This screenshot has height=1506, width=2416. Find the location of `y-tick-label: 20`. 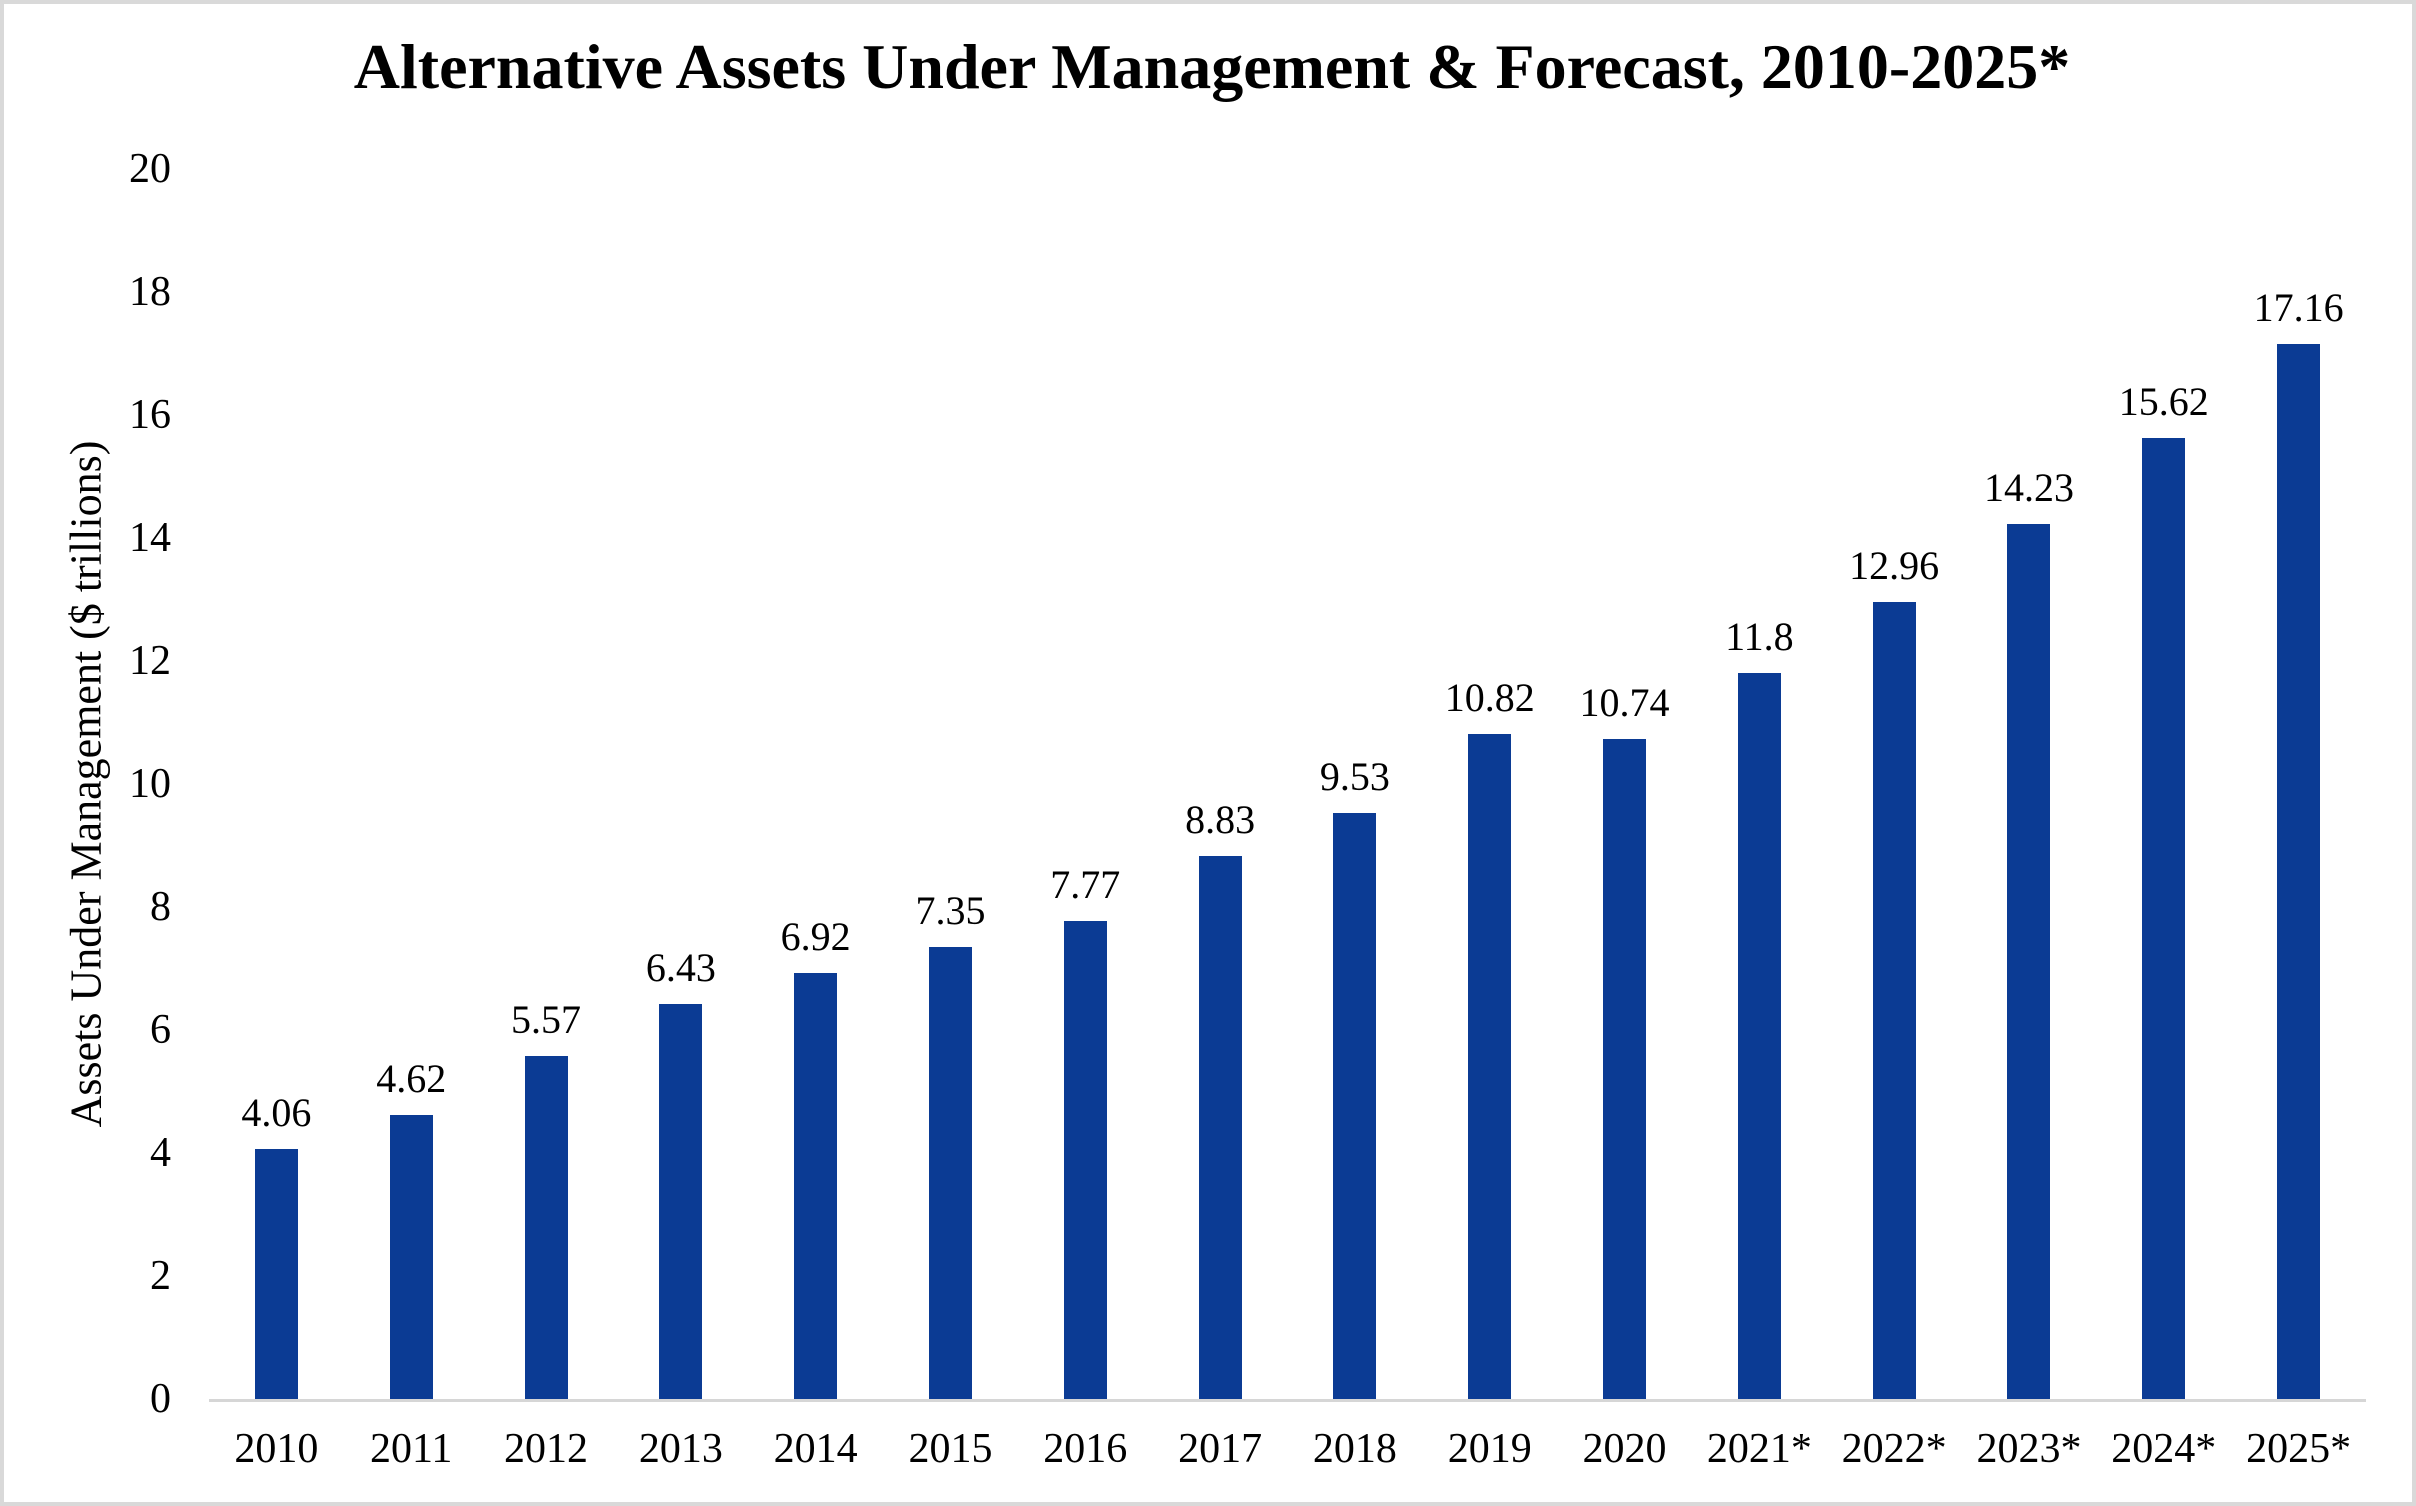

y-tick-label: 20 is located at coordinates (150, 169).